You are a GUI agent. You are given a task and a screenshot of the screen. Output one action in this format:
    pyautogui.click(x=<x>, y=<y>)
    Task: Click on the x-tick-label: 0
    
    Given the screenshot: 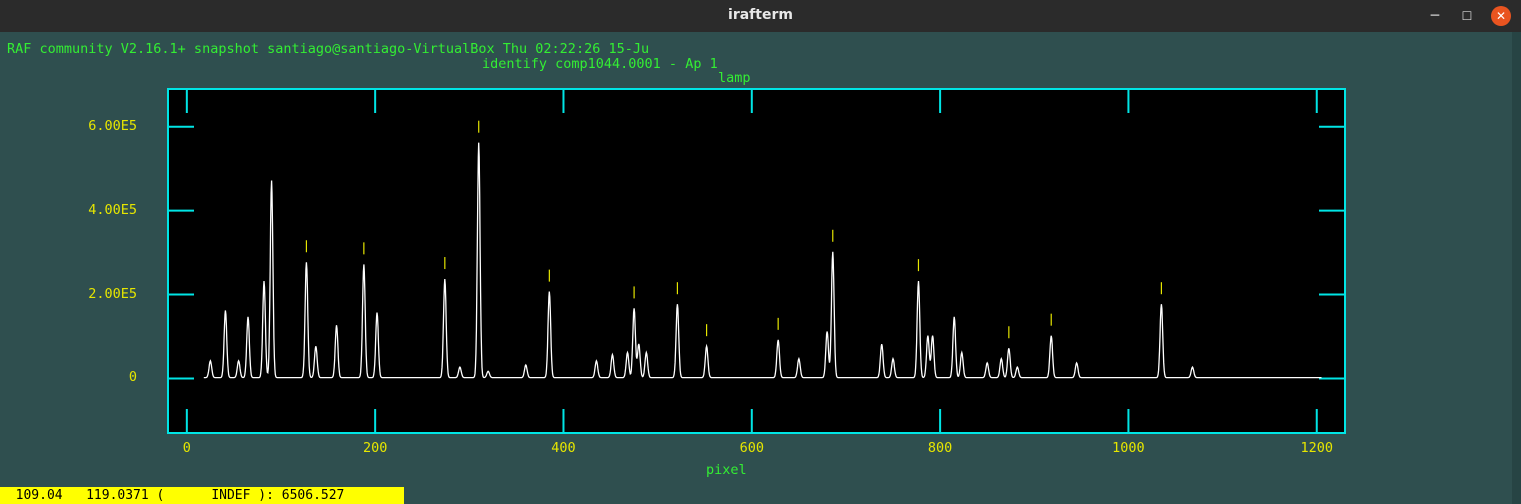 What is the action you would take?
    pyautogui.click(x=186, y=448)
    